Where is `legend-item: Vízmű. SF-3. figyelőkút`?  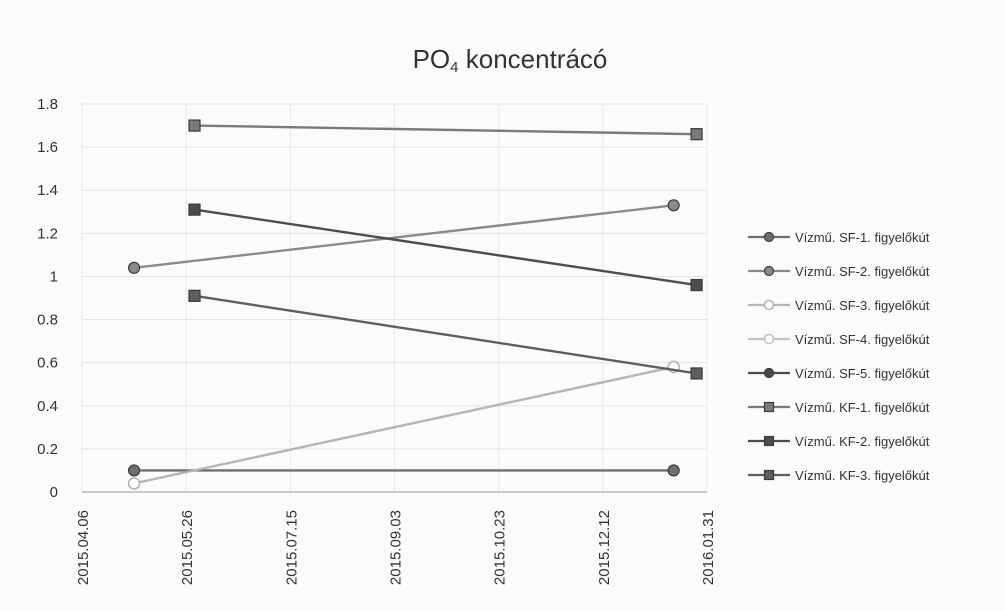
legend-item: Vízmű. SF-3. figyelőkút is located at coordinates (839, 305).